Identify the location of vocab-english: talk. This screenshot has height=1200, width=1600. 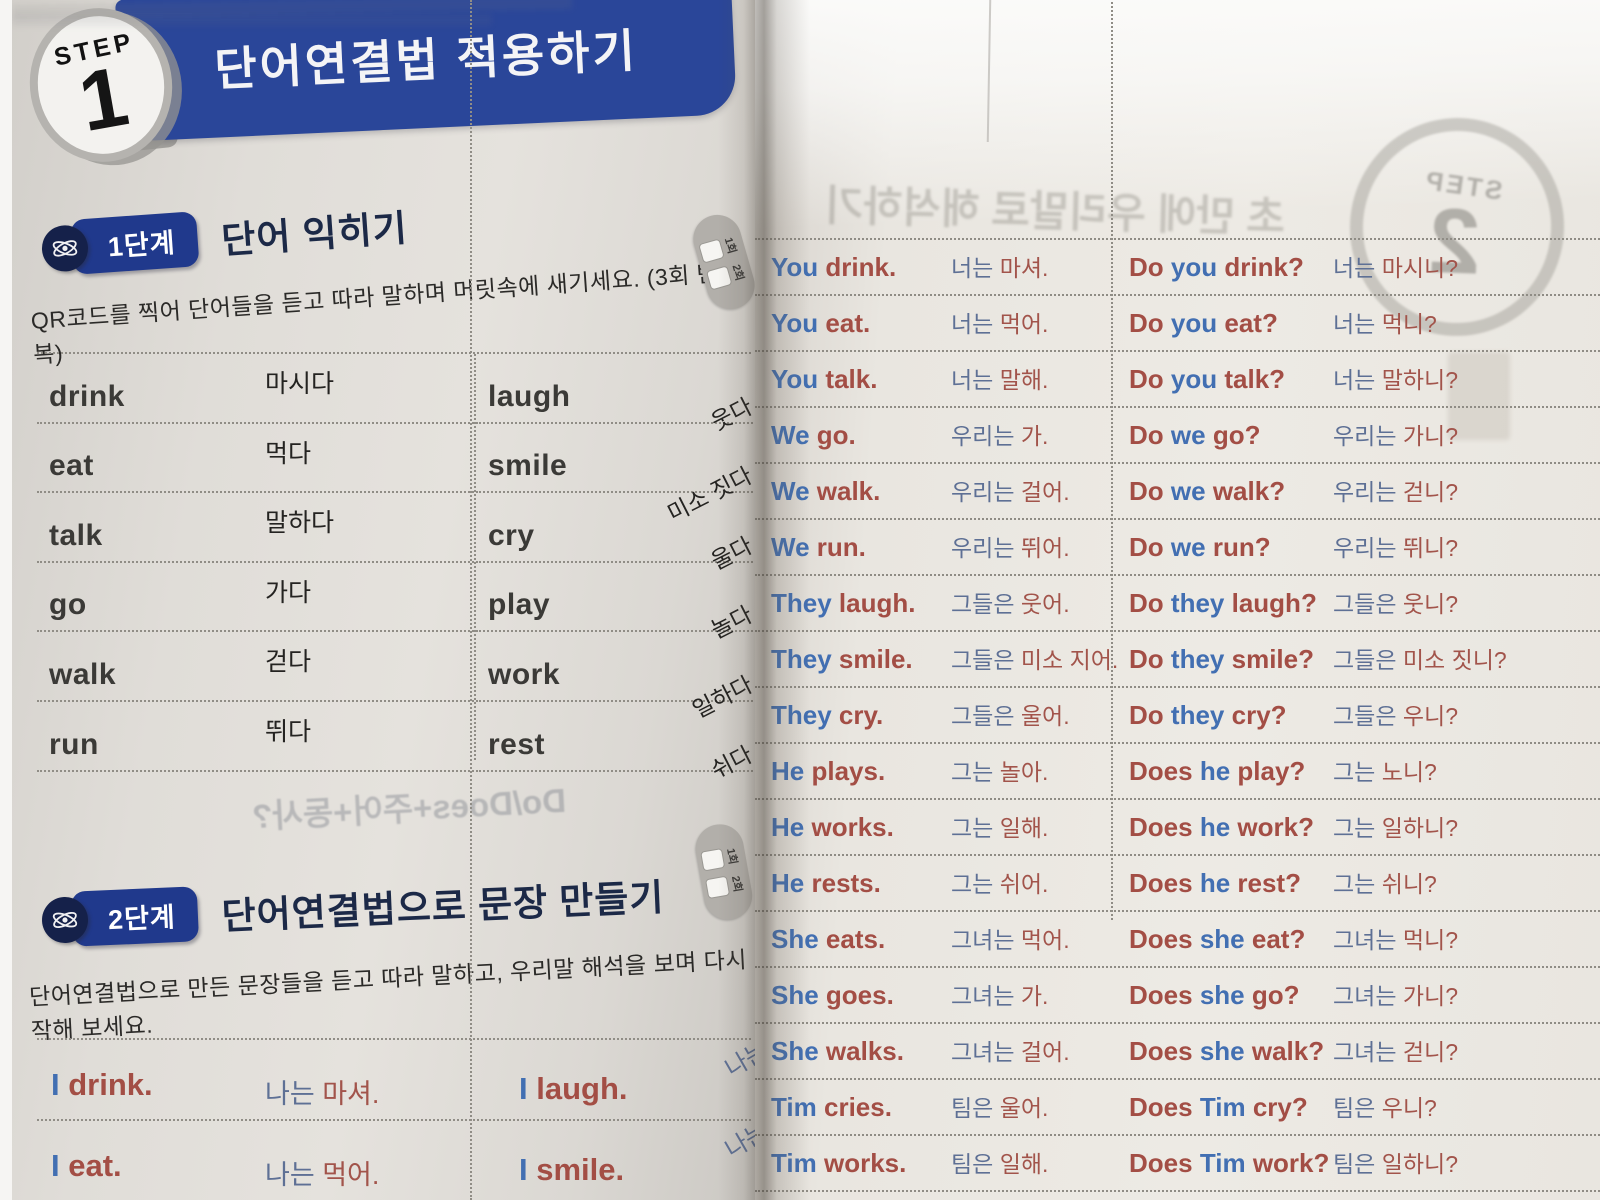
(76, 535).